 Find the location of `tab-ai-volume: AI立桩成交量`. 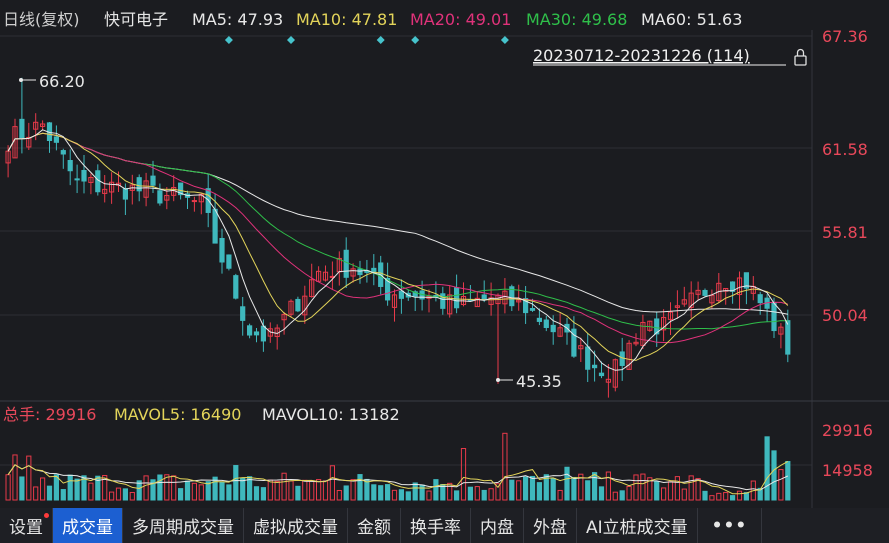

tab-ai-volume: AI立桩成交量 is located at coordinates (637, 525).